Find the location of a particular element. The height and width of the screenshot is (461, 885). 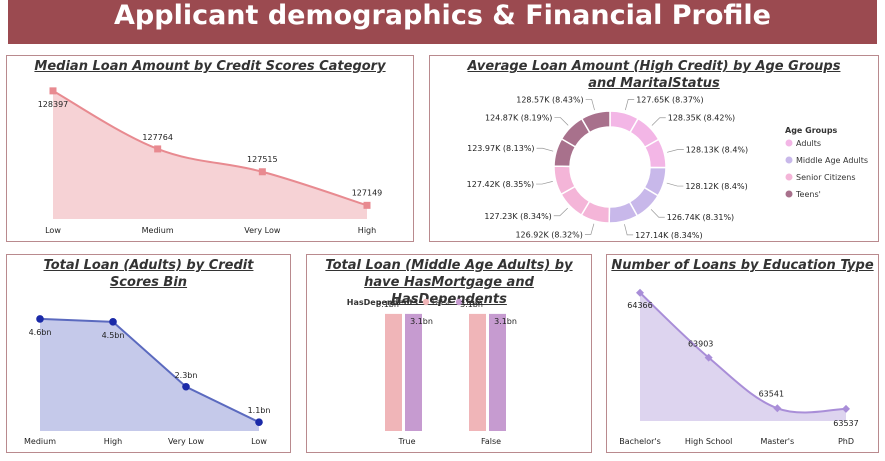

slice-label: 124.87K (8.19%) is located at coordinates (518, 118).